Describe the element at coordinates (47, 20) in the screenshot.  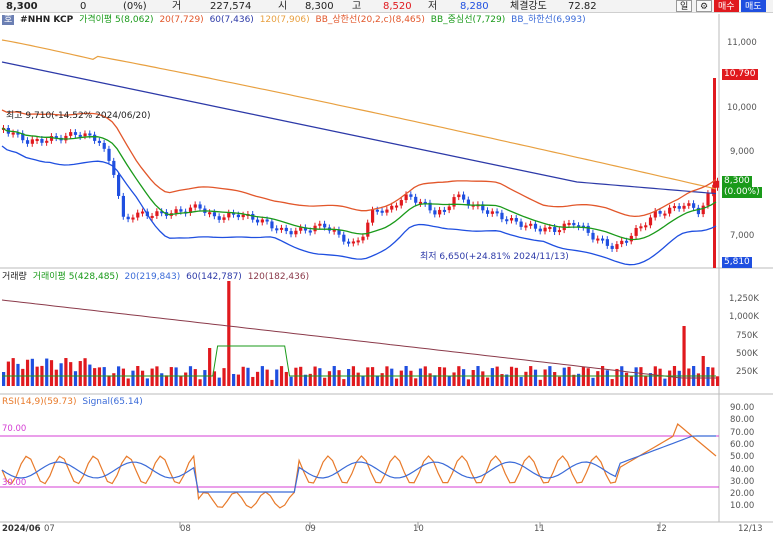
I see `symbol-name: #NHN KCP` at that location.